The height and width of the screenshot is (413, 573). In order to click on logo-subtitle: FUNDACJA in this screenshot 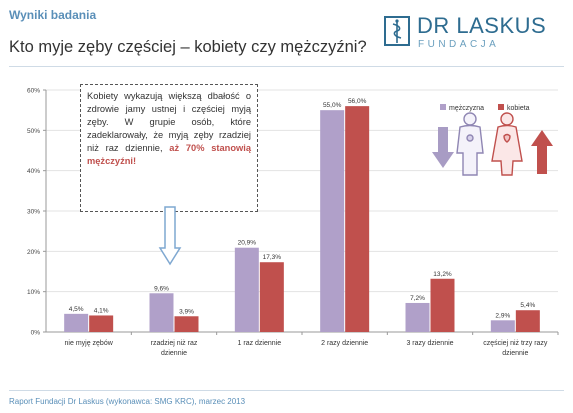, I will do `click(459, 44)`.